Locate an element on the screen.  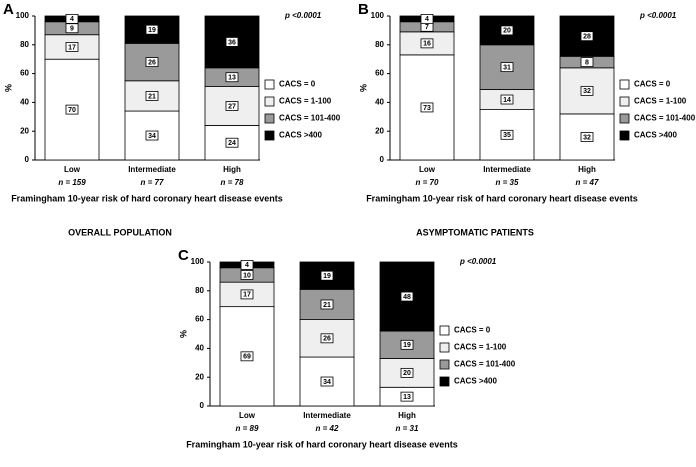
n-label: n = 89 is located at coordinates (247, 428).